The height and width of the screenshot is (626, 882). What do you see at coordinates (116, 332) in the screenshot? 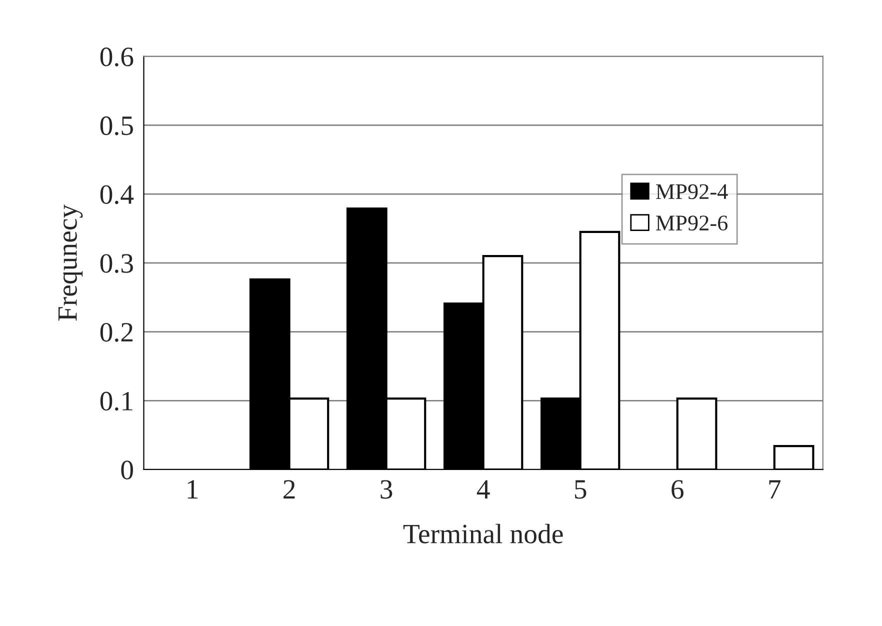
I see `y-tick-label: 0.2` at bounding box center [116, 332].